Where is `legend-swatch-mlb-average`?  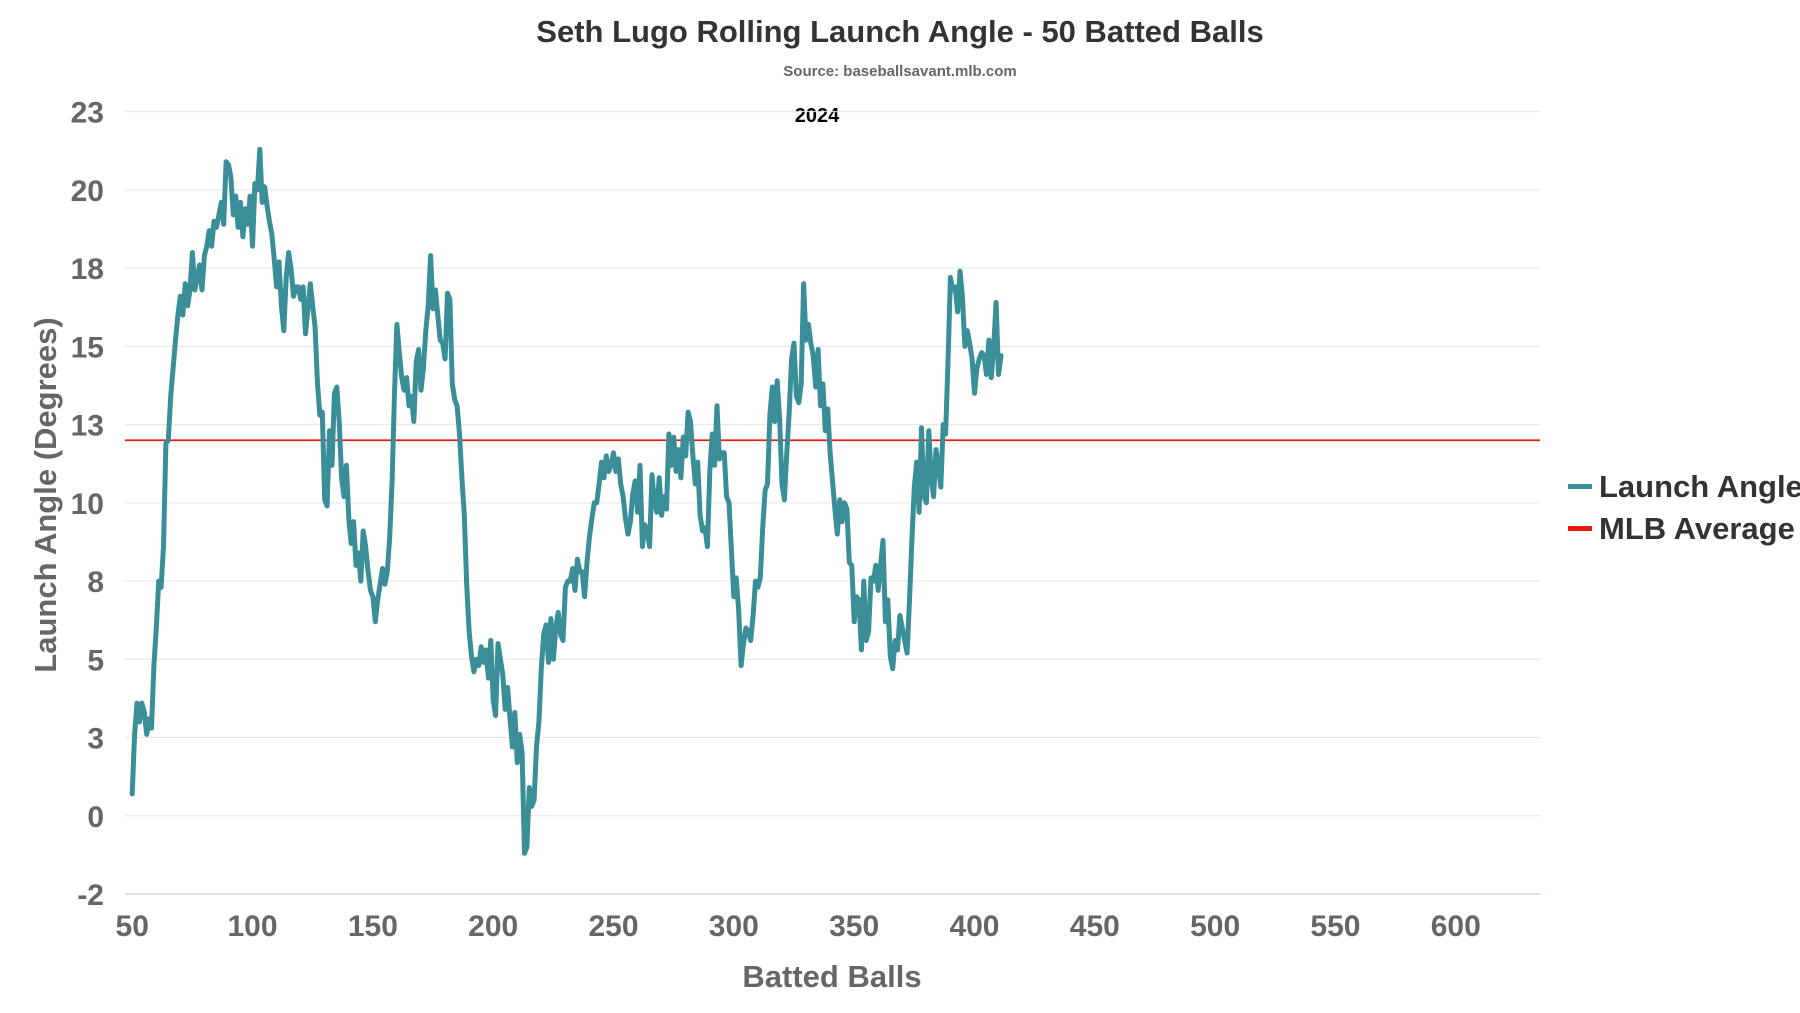
legend-swatch-mlb-average is located at coordinates (1580, 528).